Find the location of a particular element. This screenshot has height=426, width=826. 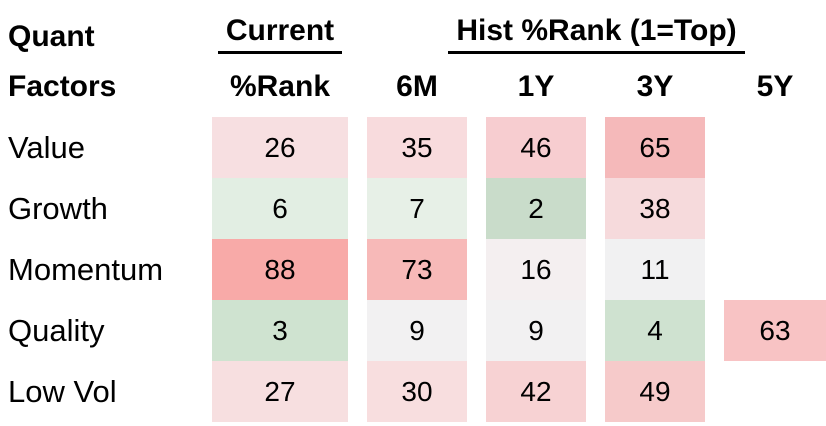

row-label-value: Value is located at coordinates (46, 147).